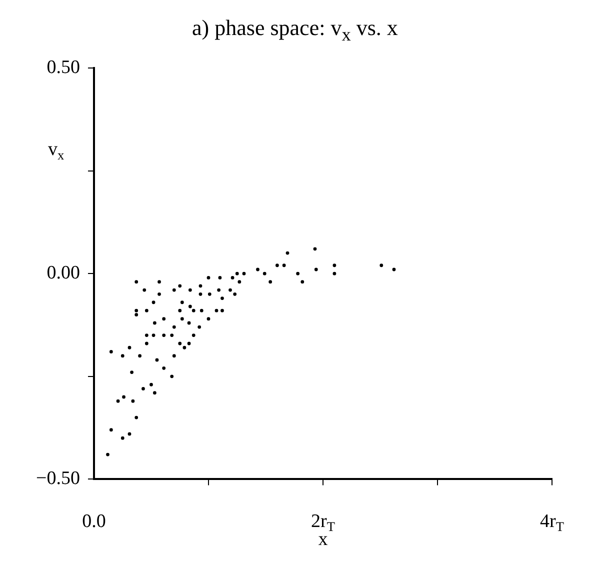 The height and width of the screenshot is (580, 590). I want to click on y-tick-label: 0.00, so click(63, 273).